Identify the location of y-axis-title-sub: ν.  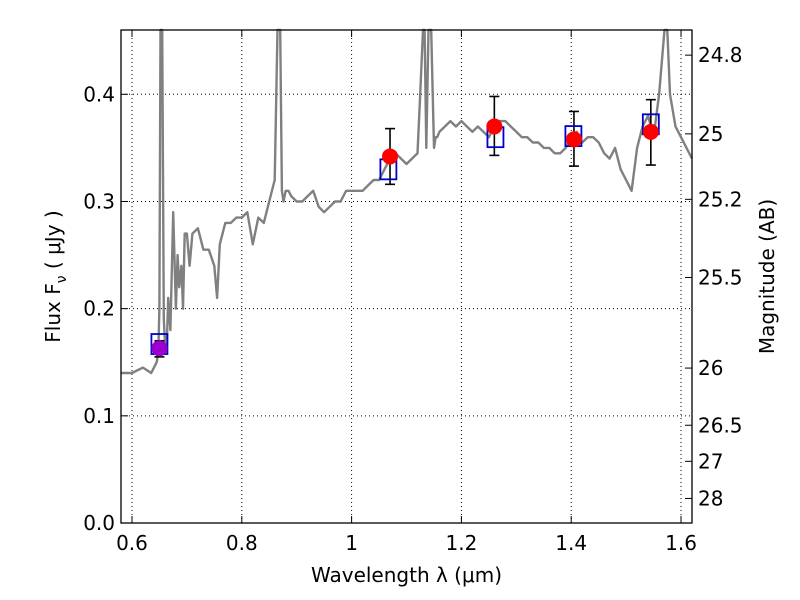
(62, 279).